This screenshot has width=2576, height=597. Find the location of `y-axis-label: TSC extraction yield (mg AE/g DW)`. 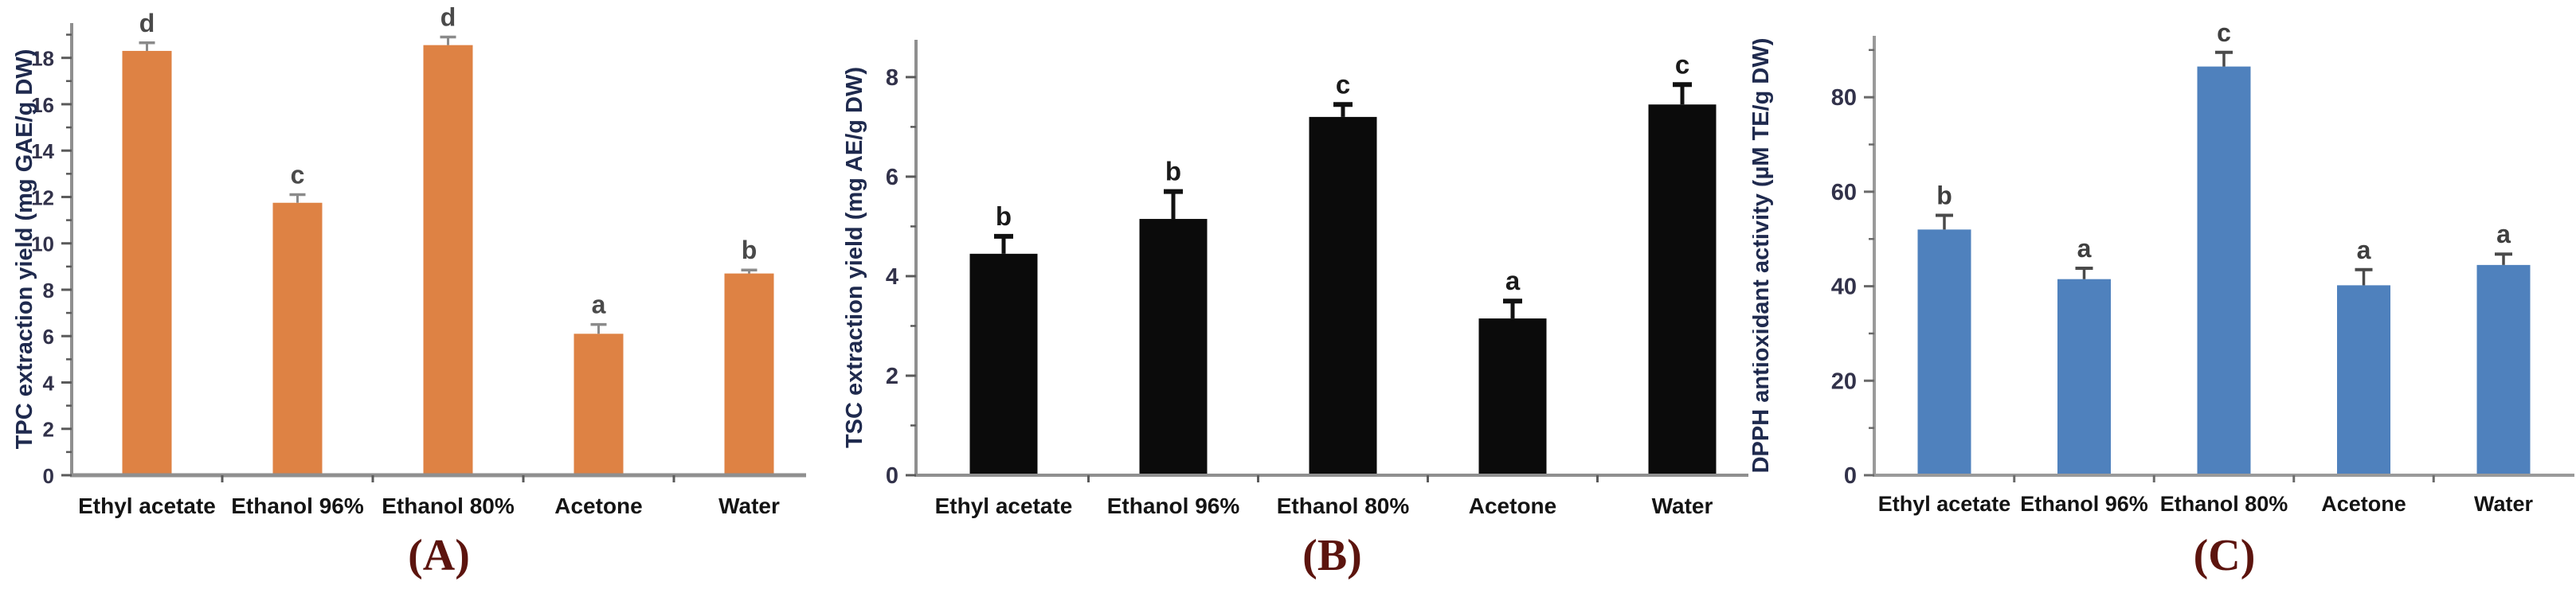

y-axis-label: TSC extraction yield (mg AE/g DW) is located at coordinates (855, 257).